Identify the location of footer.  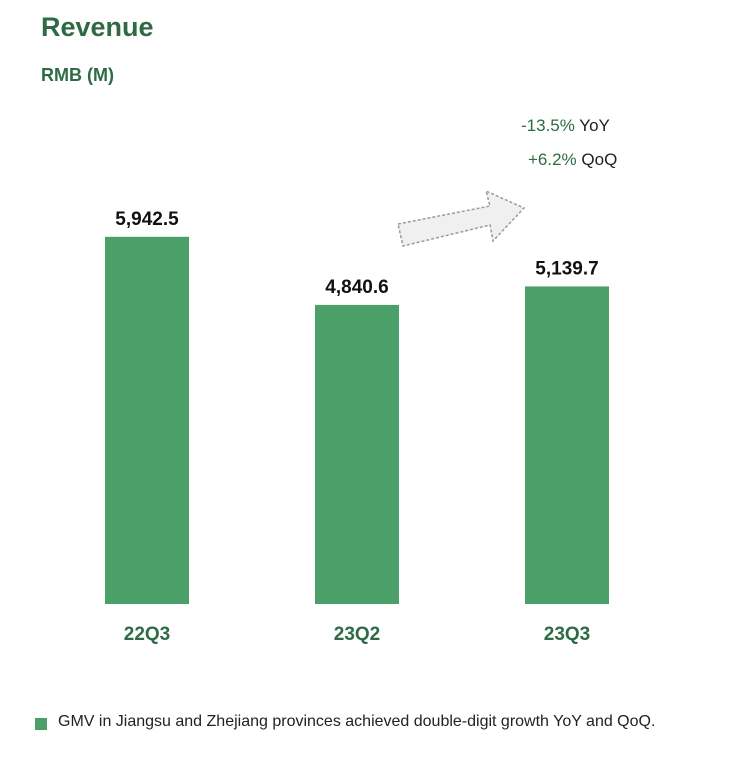
(368, 725).